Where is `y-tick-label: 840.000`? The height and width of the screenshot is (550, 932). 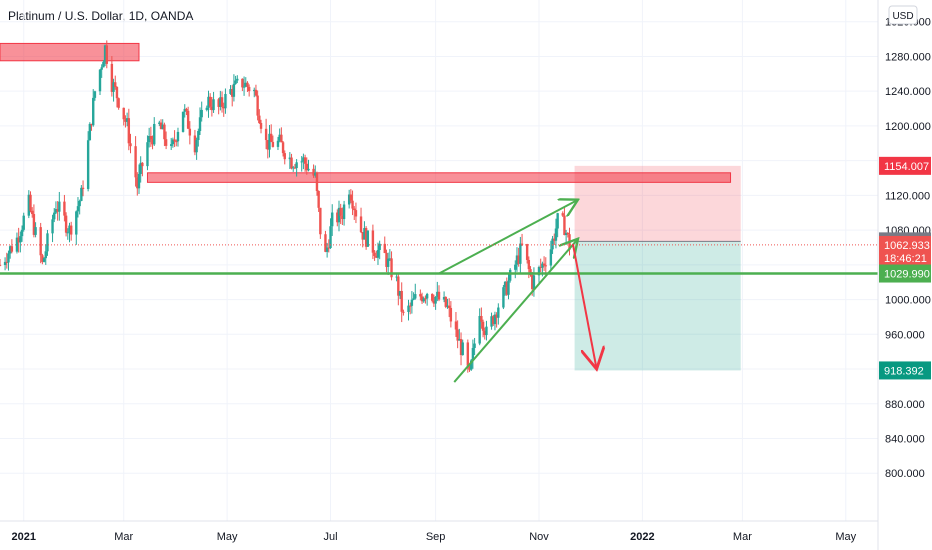 y-tick-label: 840.000 is located at coordinates (905, 440).